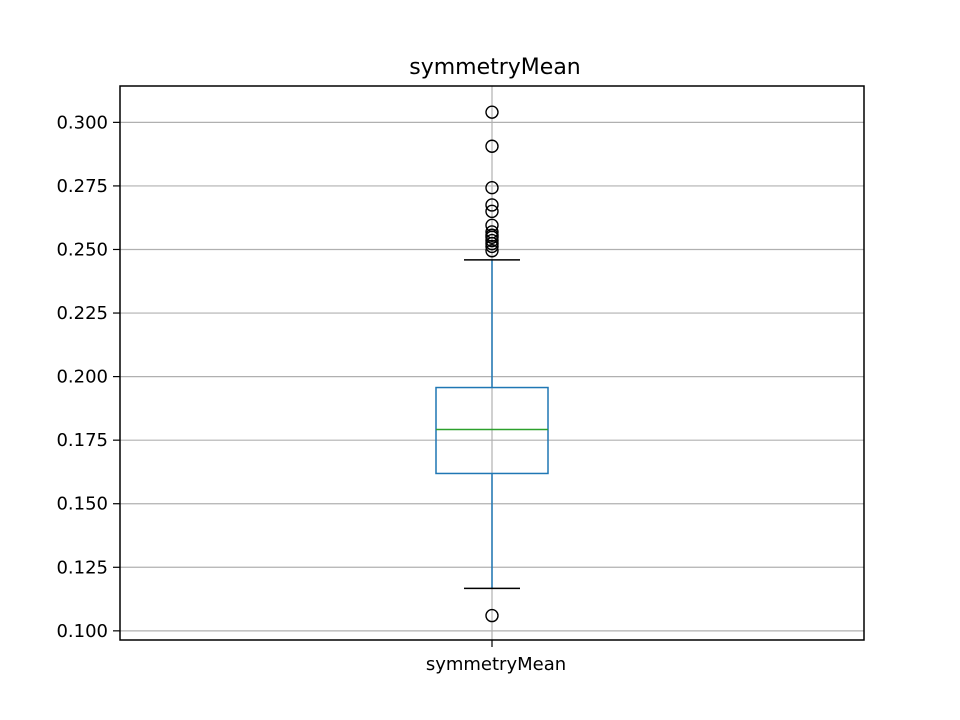  I want to click on y-tick-label: 0.100, so click(82, 631).